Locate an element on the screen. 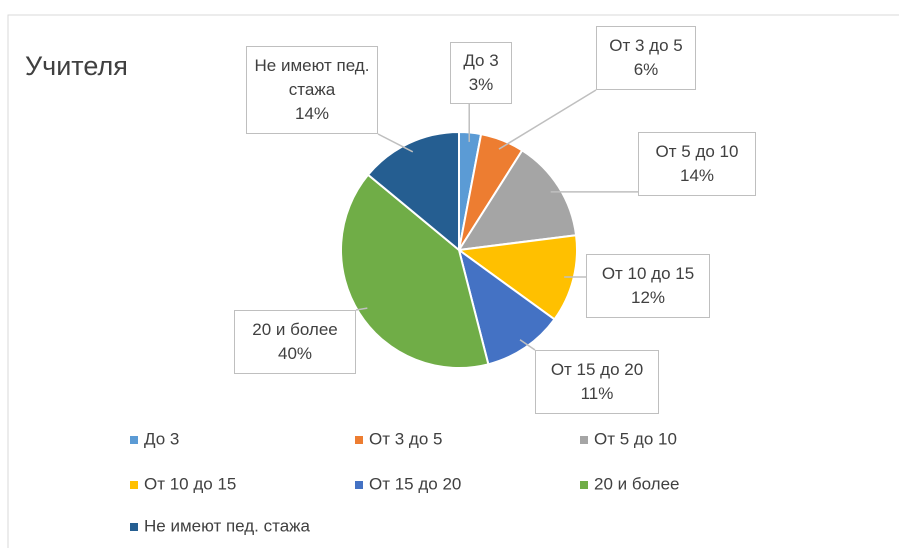 The image size is (899, 548). label-category: До 3 is located at coordinates (481, 60).